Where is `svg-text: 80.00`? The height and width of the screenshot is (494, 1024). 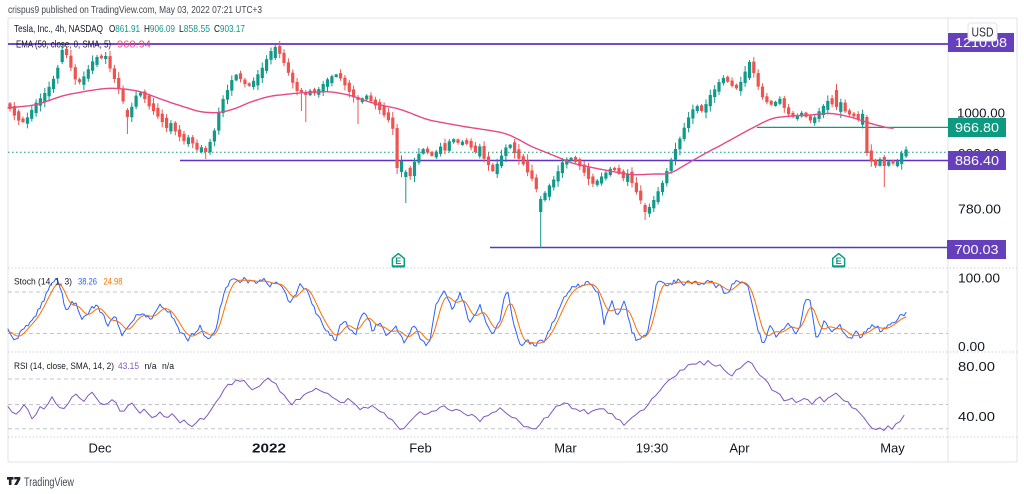
svg-text: 80.00 is located at coordinates (976, 367).